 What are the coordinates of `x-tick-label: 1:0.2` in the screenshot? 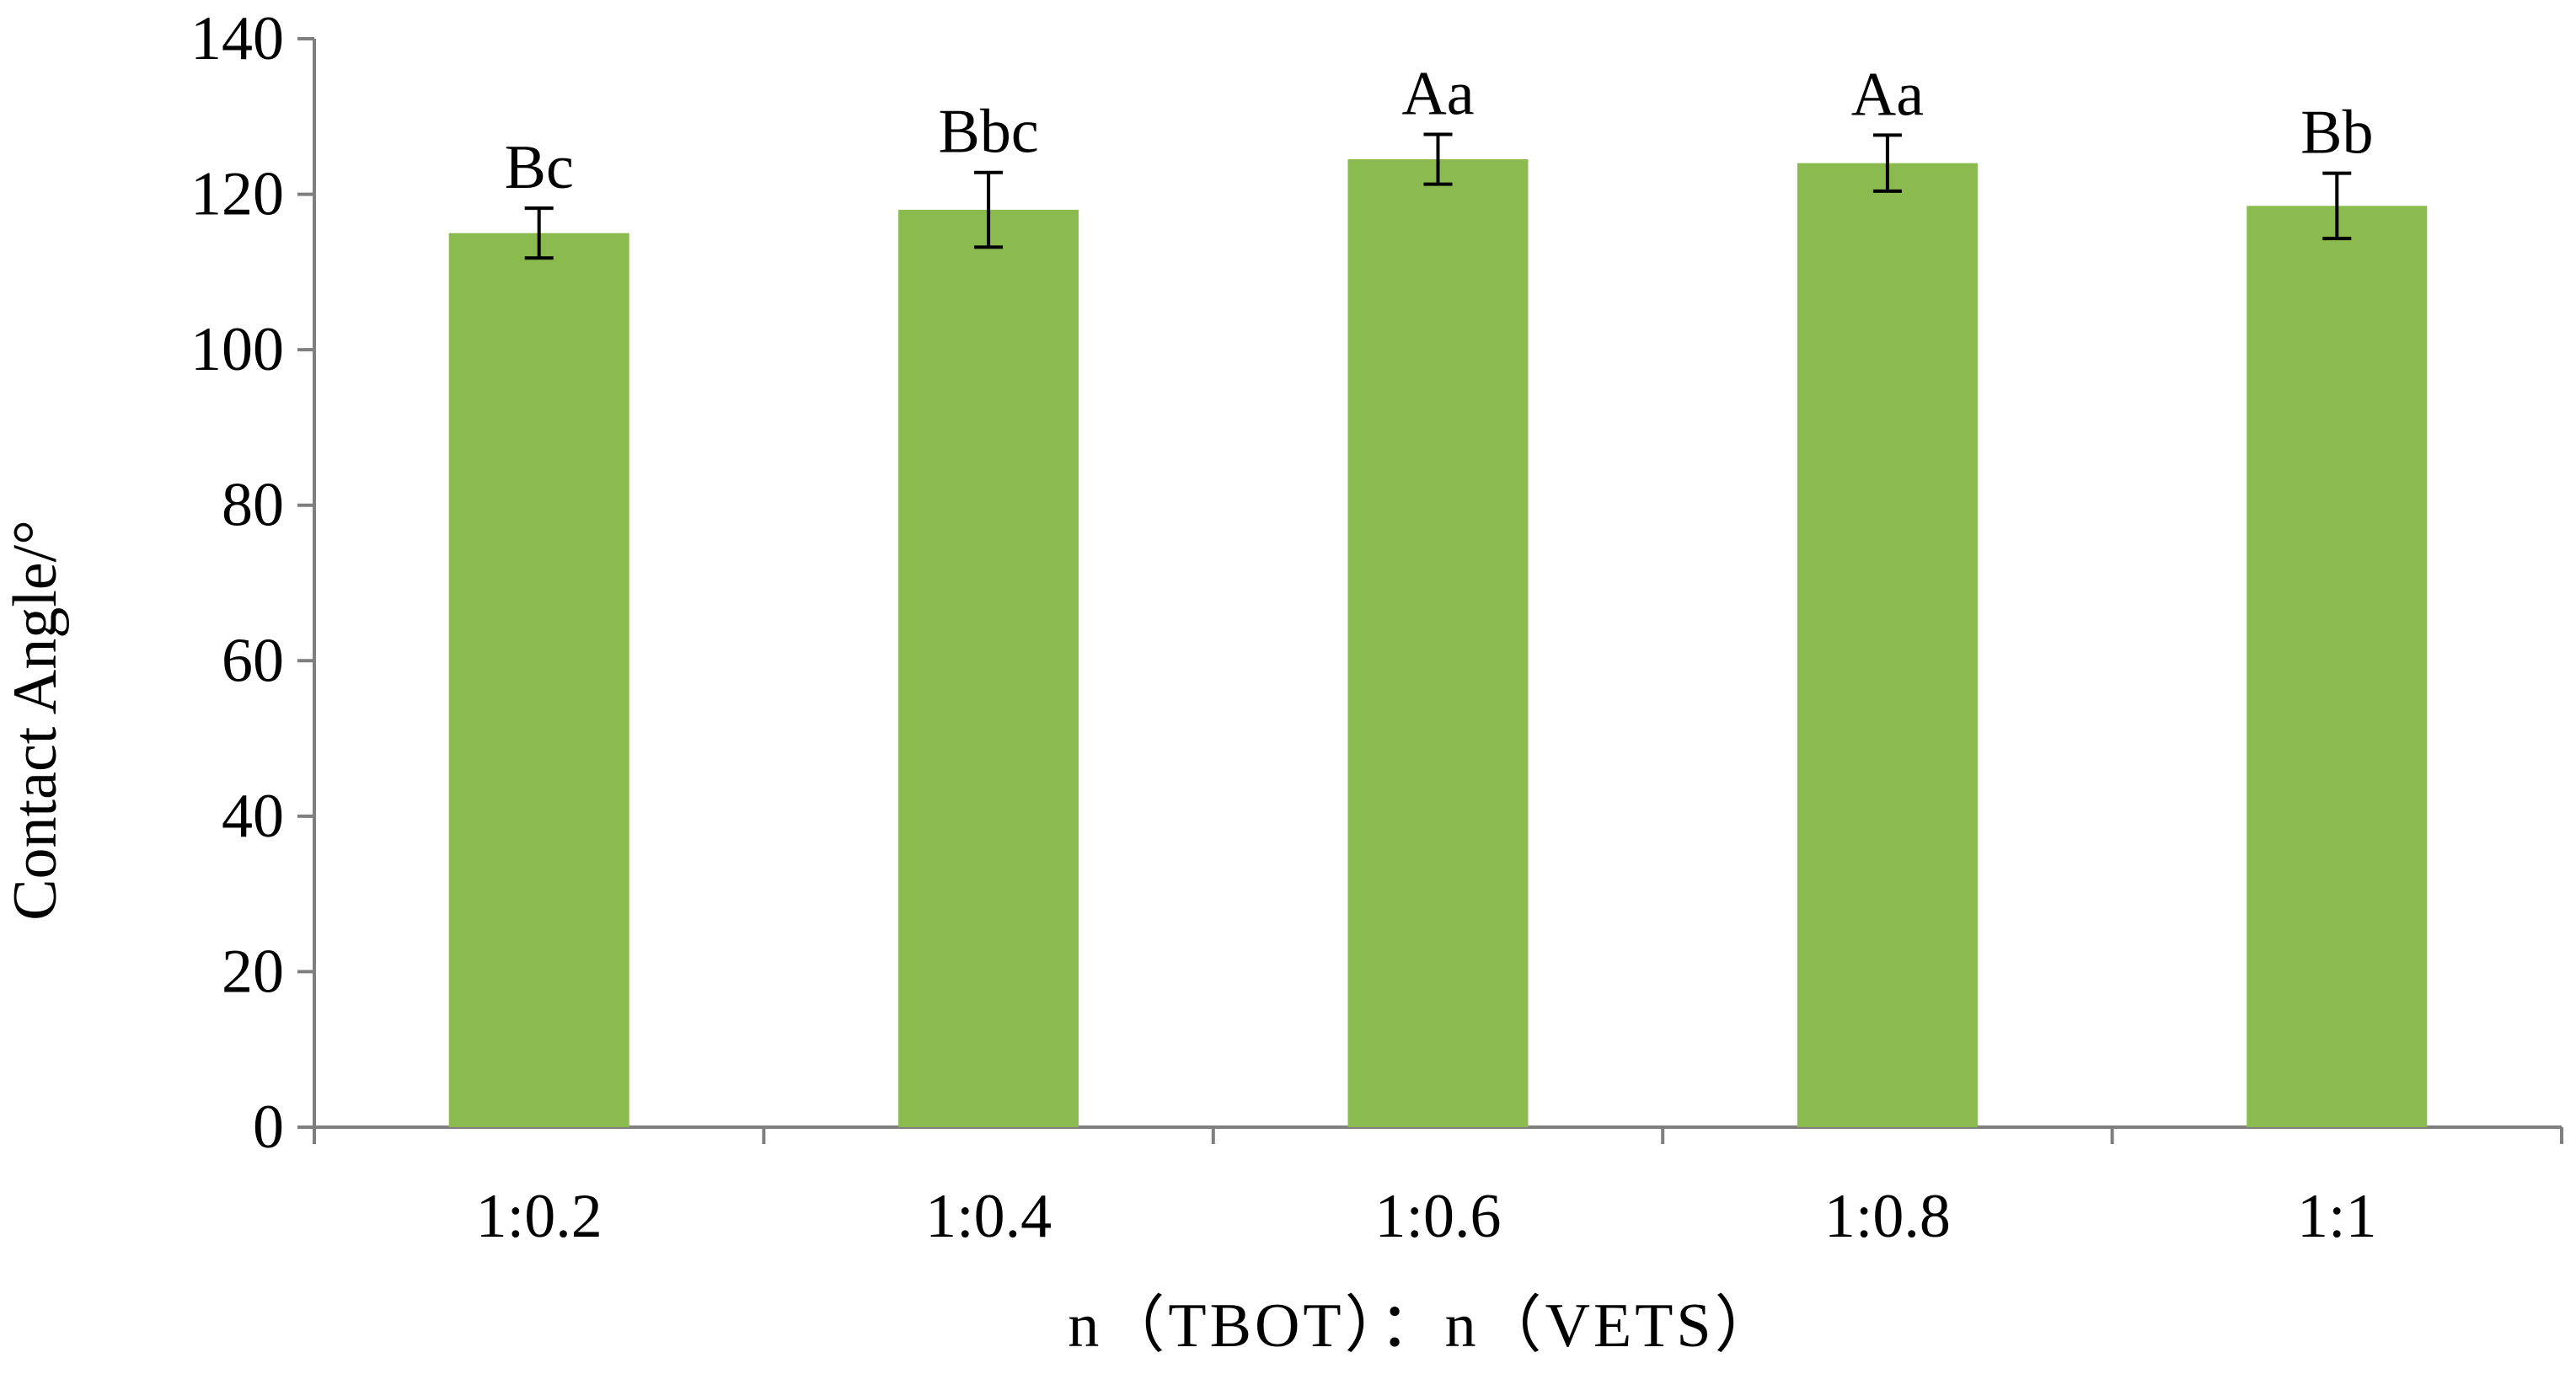 It's located at (539, 1216).